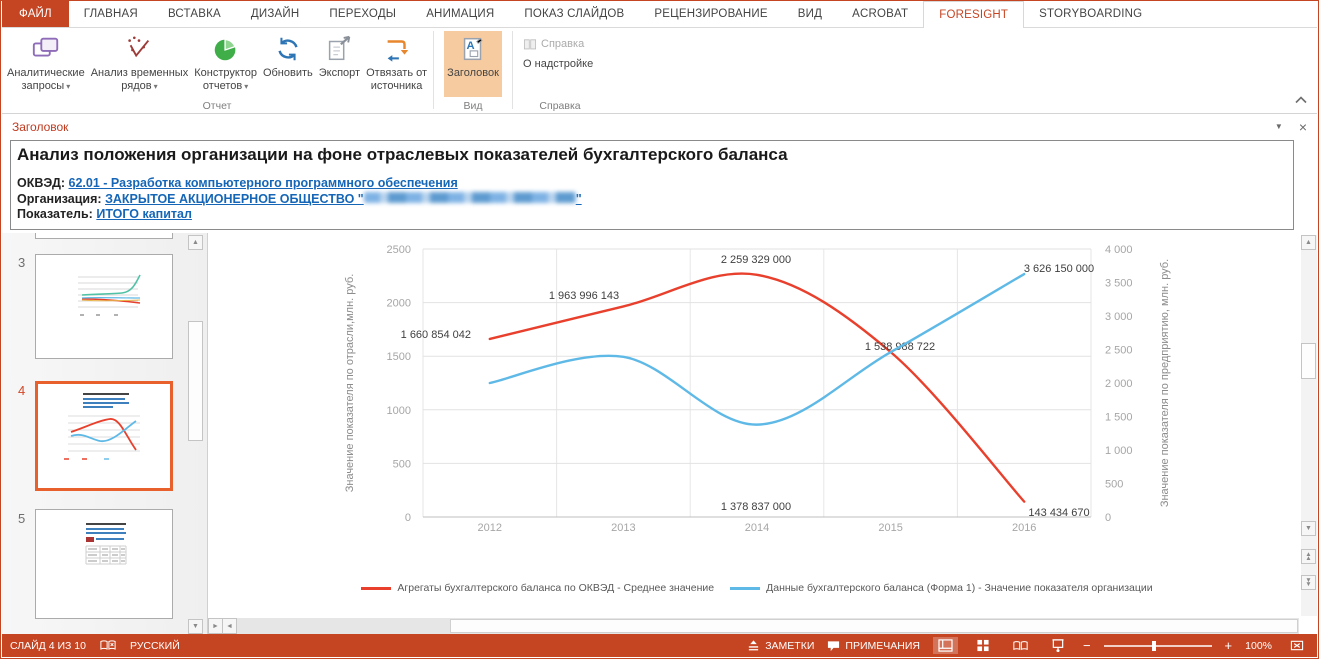  Describe the element at coordinates (757, 528) in the screenshot. I see `x-axis-year-label: 2014` at that location.